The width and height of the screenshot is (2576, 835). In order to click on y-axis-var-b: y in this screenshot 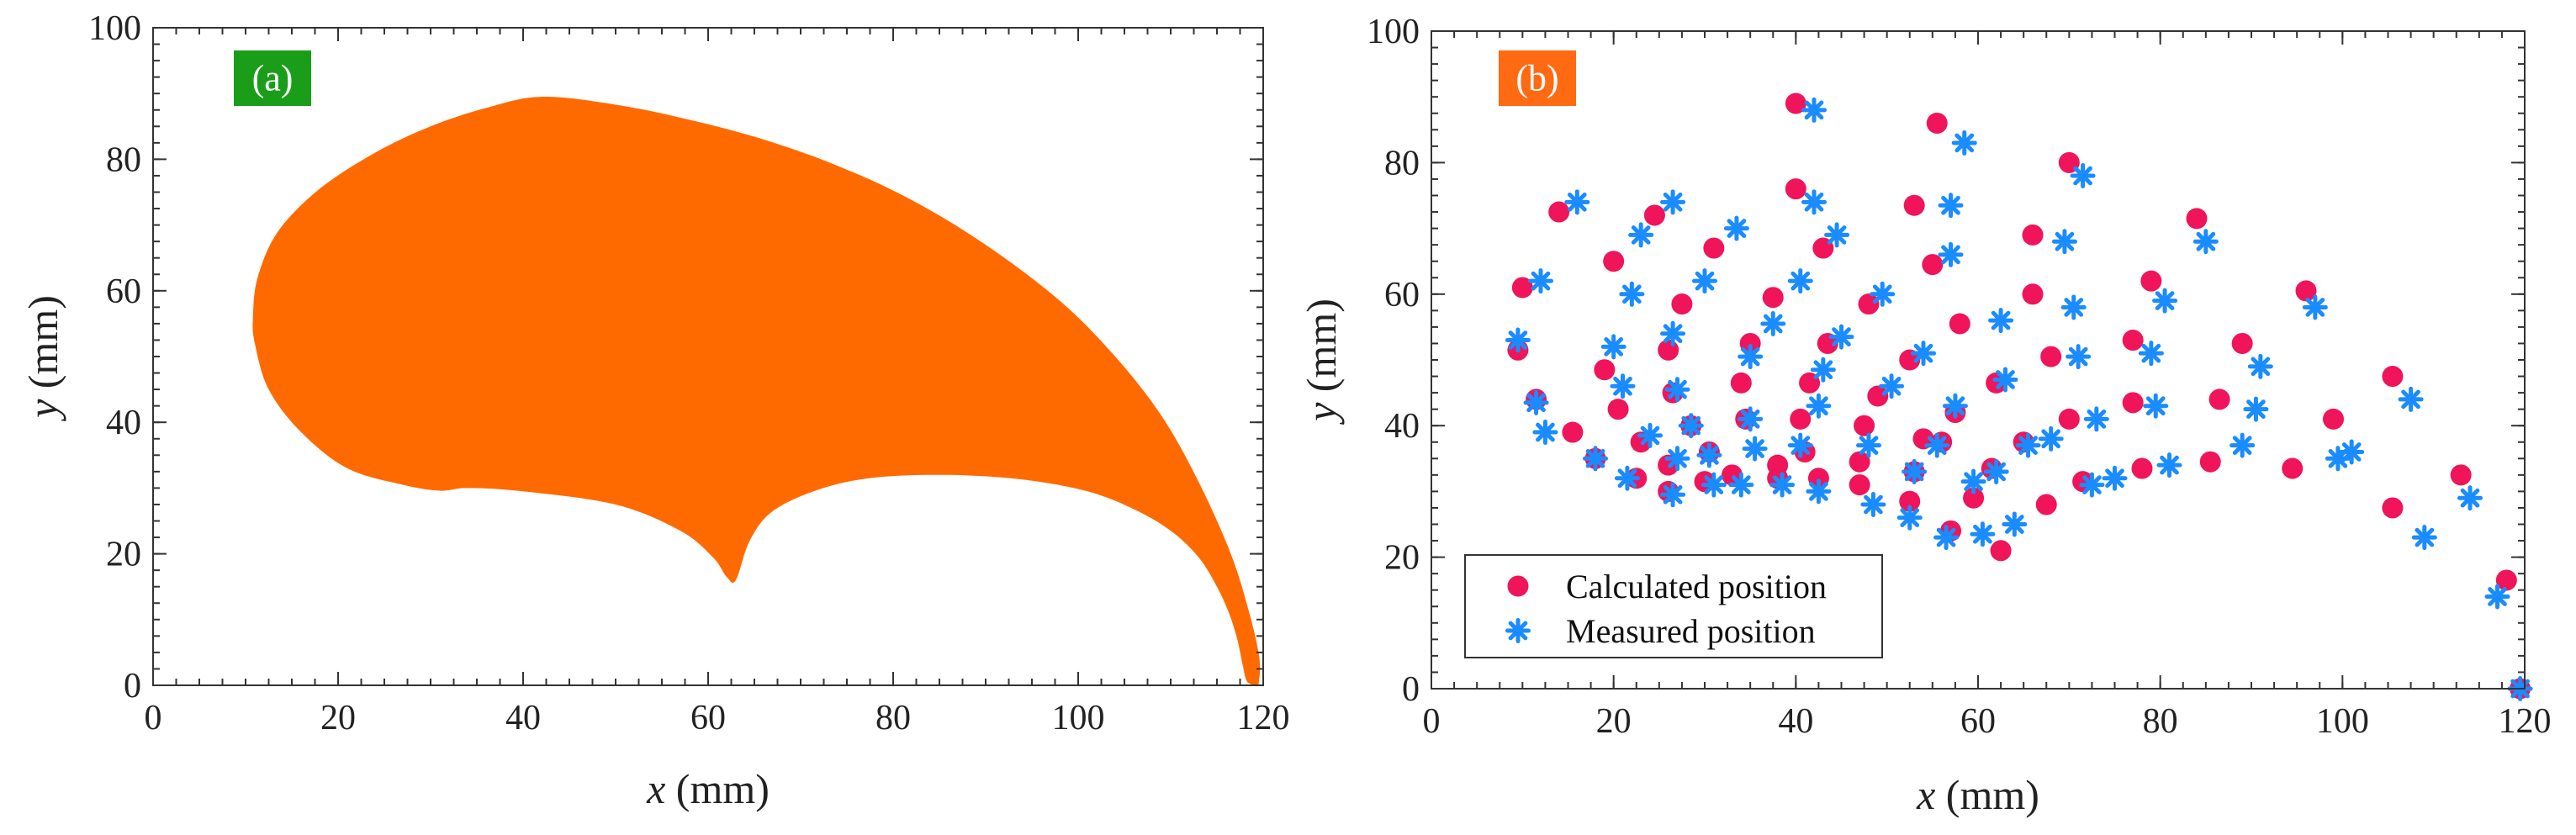, I will do `click(1321, 413)`.